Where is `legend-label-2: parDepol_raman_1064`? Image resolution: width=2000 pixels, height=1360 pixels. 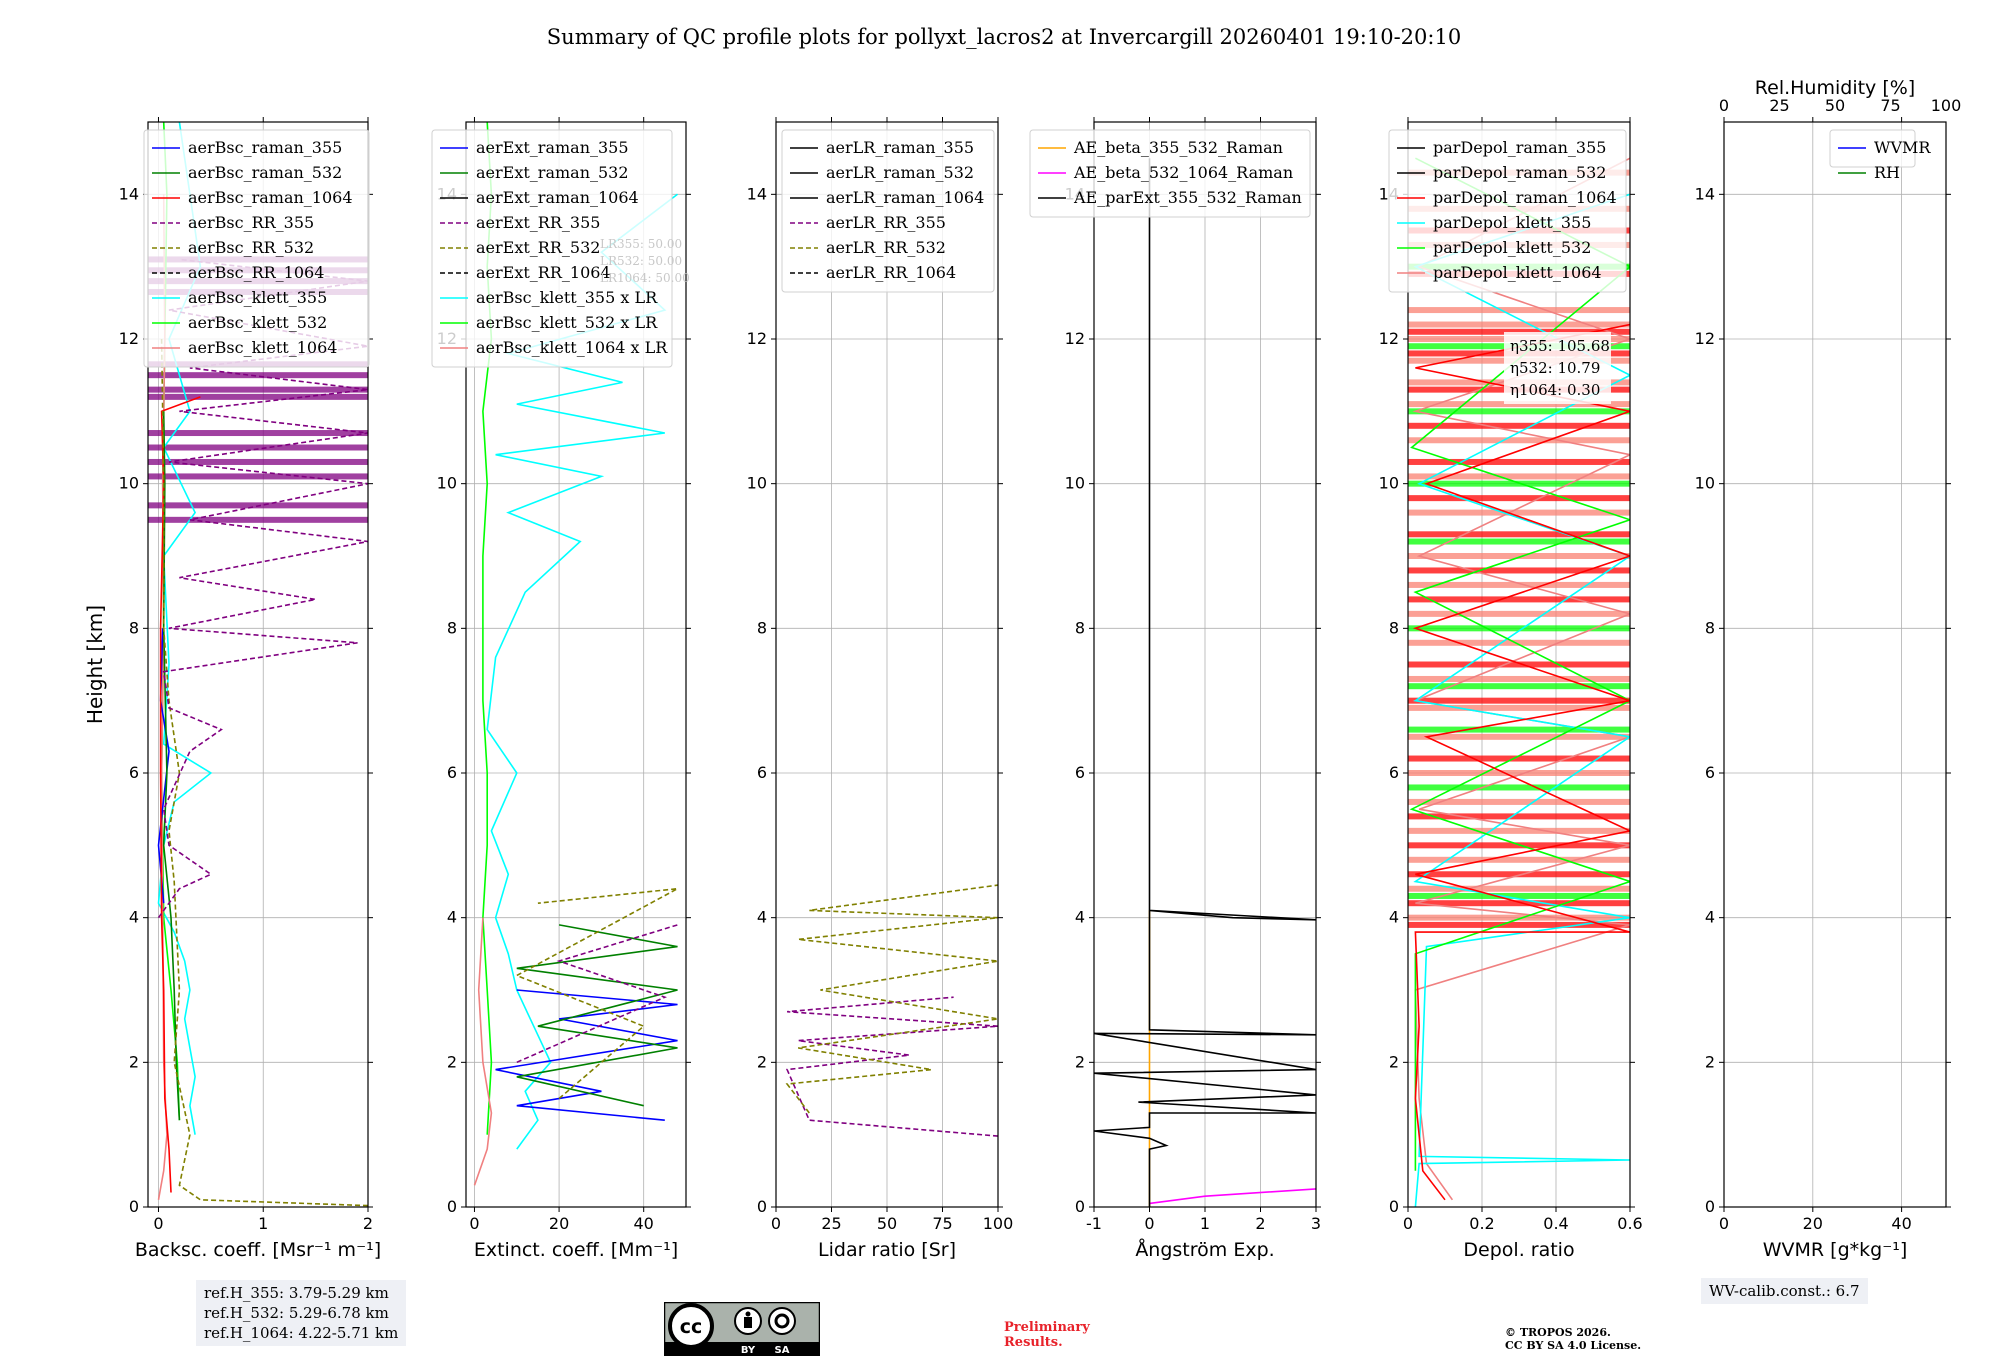
legend-label-2: parDepol_raman_1064 is located at coordinates (1525, 197).